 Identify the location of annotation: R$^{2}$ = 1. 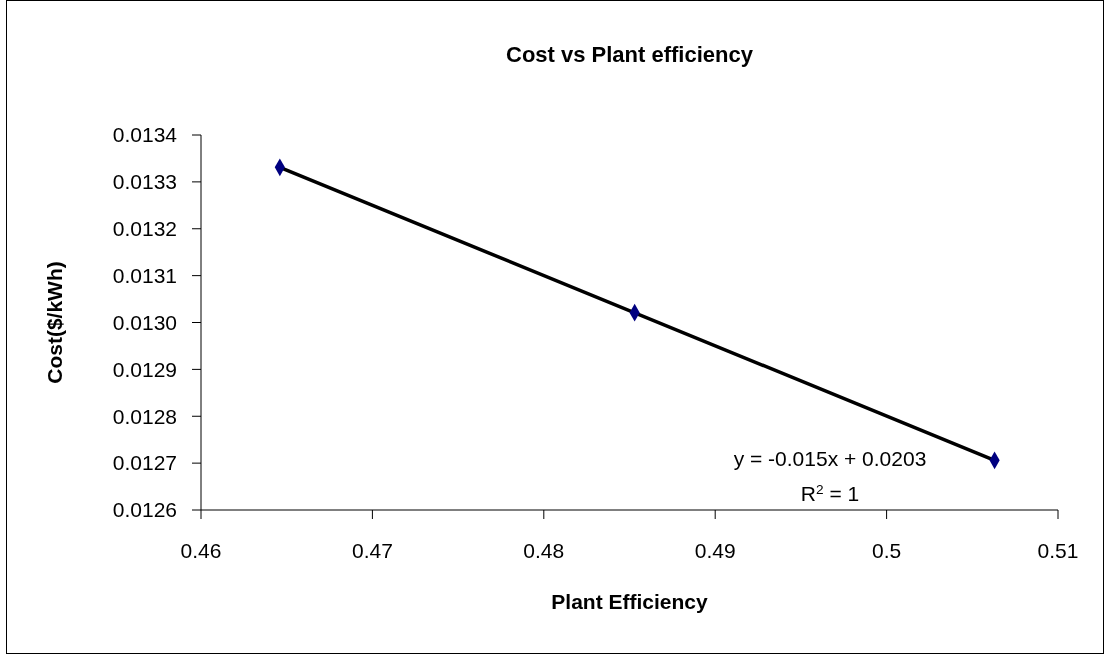
(830, 493).